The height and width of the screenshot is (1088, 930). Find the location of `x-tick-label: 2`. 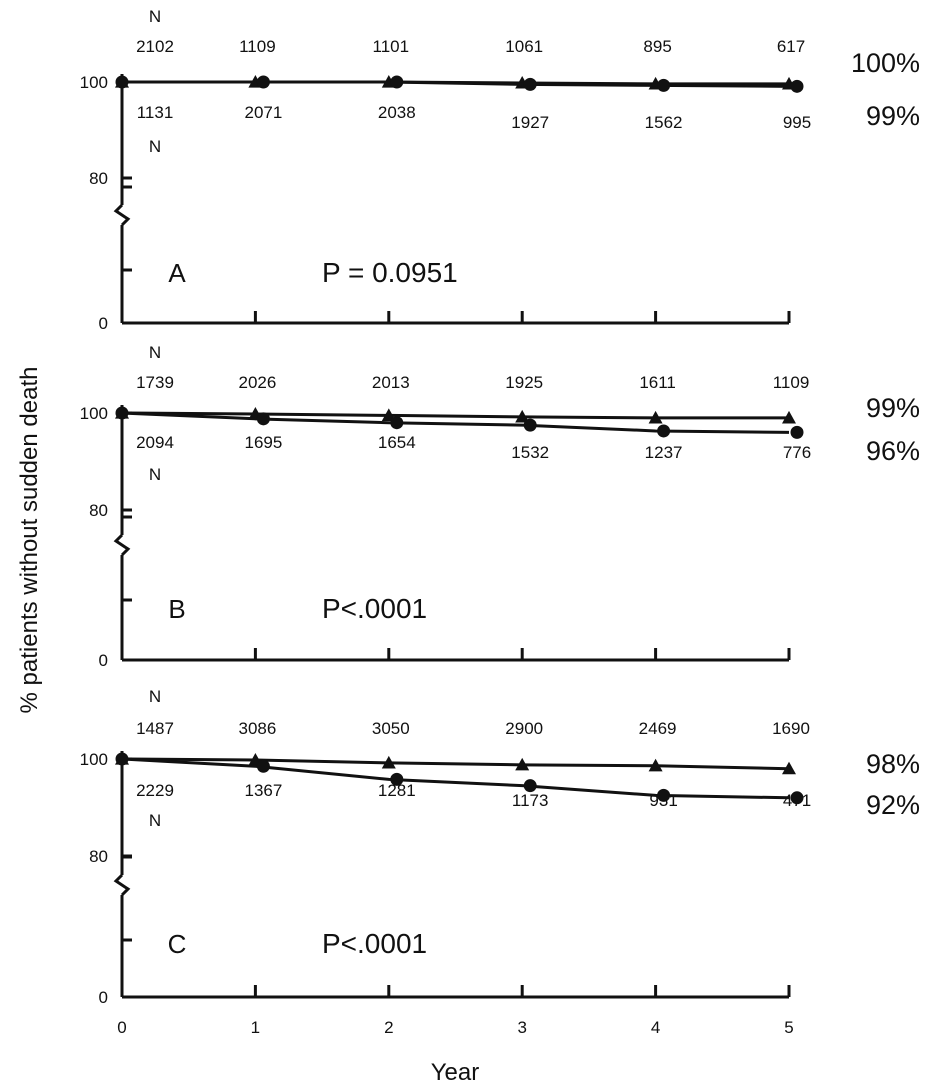

x-tick-label: 2 is located at coordinates (388, 1027).